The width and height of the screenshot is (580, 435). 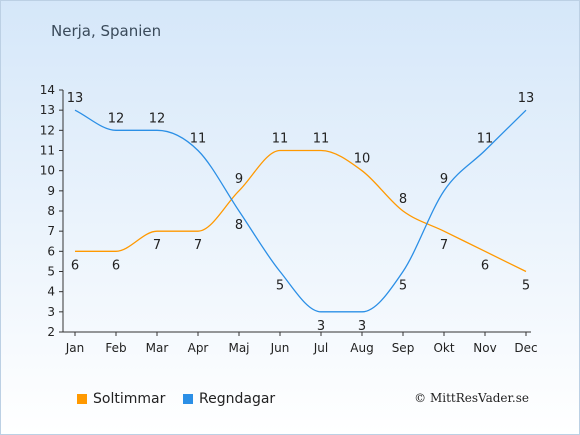 I want to click on x-tick-label: Apr, so click(x=198, y=348).